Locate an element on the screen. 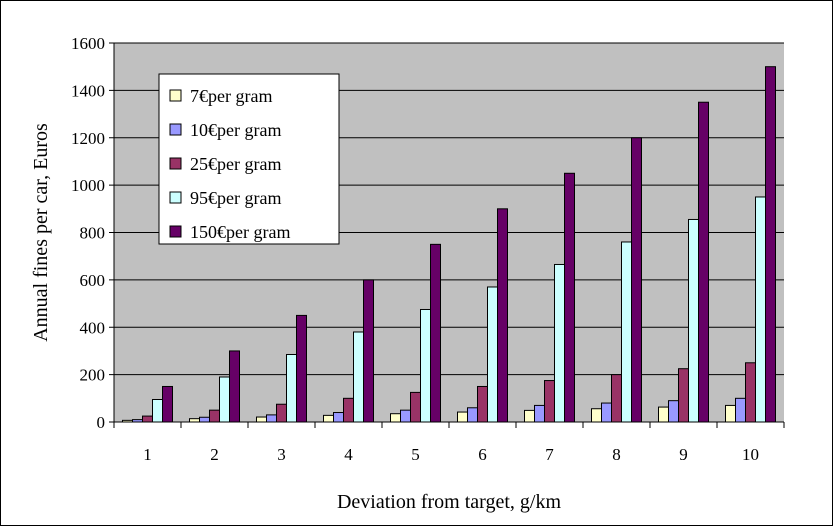 The height and width of the screenshot is (527, 833). legend-label: 95€per gram is located at coordinates (235, 198).